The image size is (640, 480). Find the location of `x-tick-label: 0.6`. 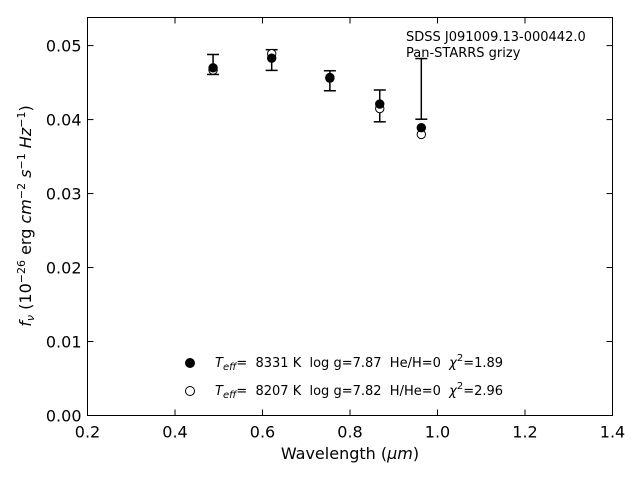

x-tick-label: 0.6 is located at coordinates (262, 432).